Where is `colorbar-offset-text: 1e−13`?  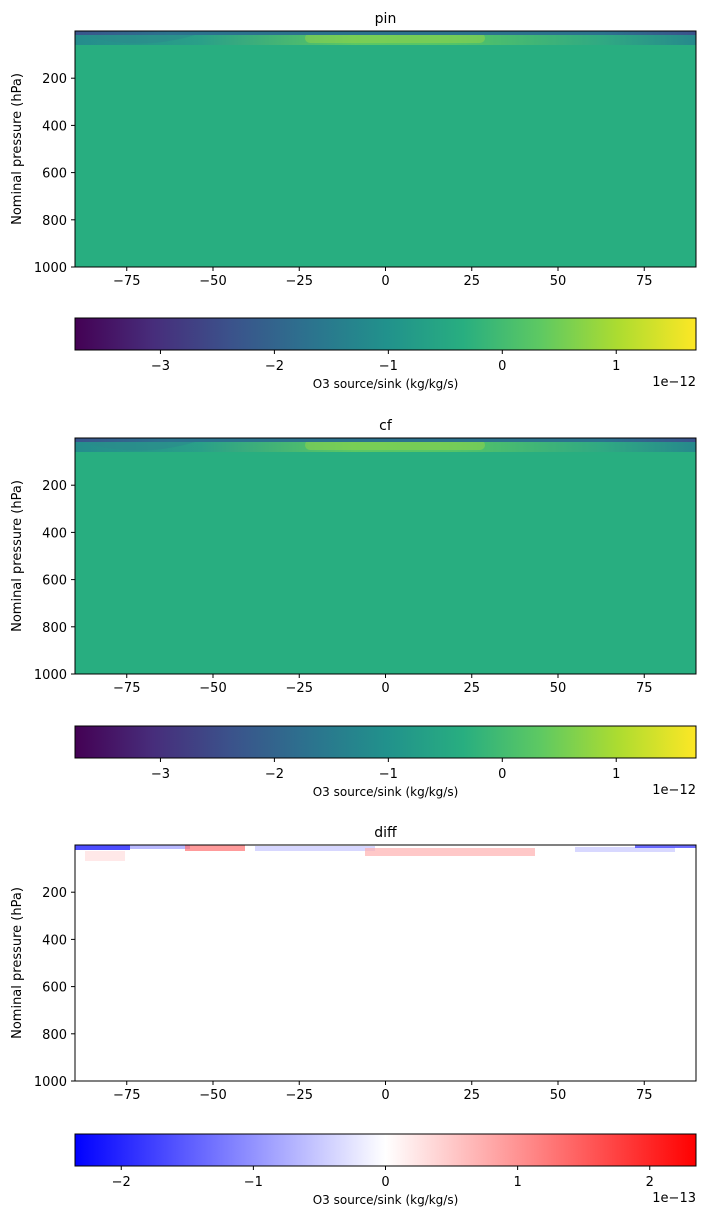 colorbar-offset-text: 1e−13 is located at coordinates (674, 1198).